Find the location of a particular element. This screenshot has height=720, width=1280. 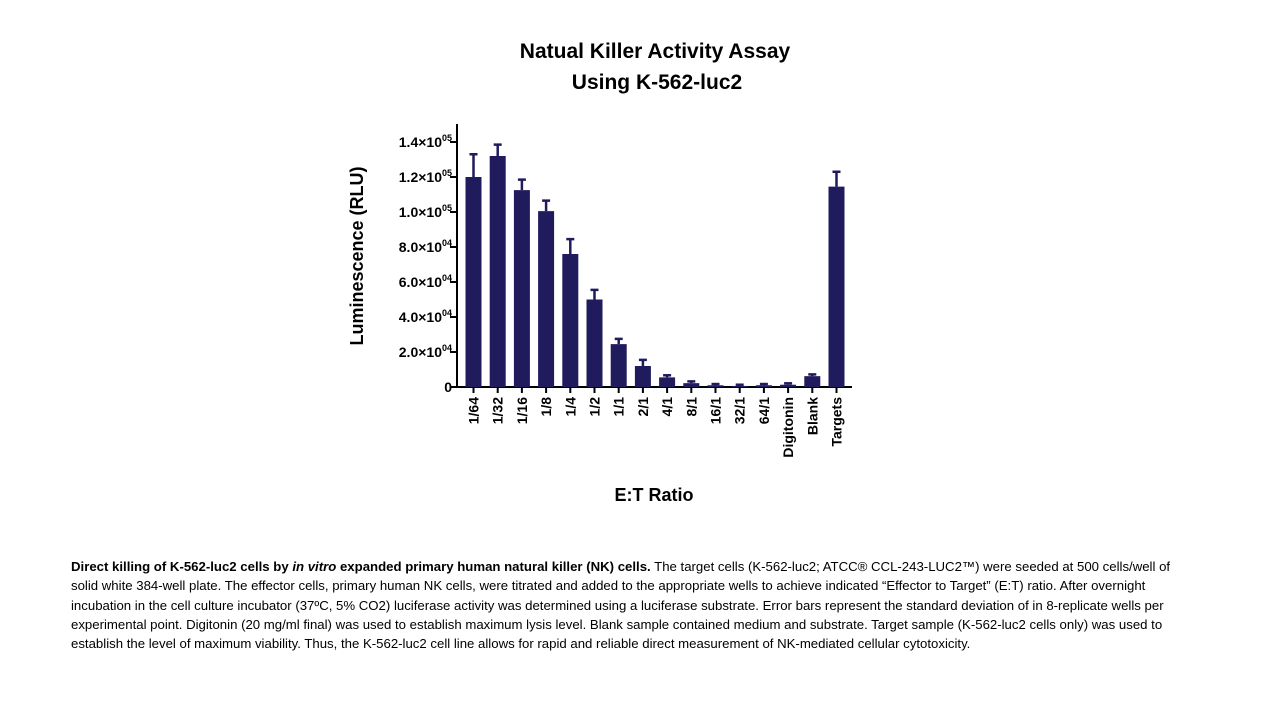

caption-bold-italic: in vitro is located at coordinates (314, 566).